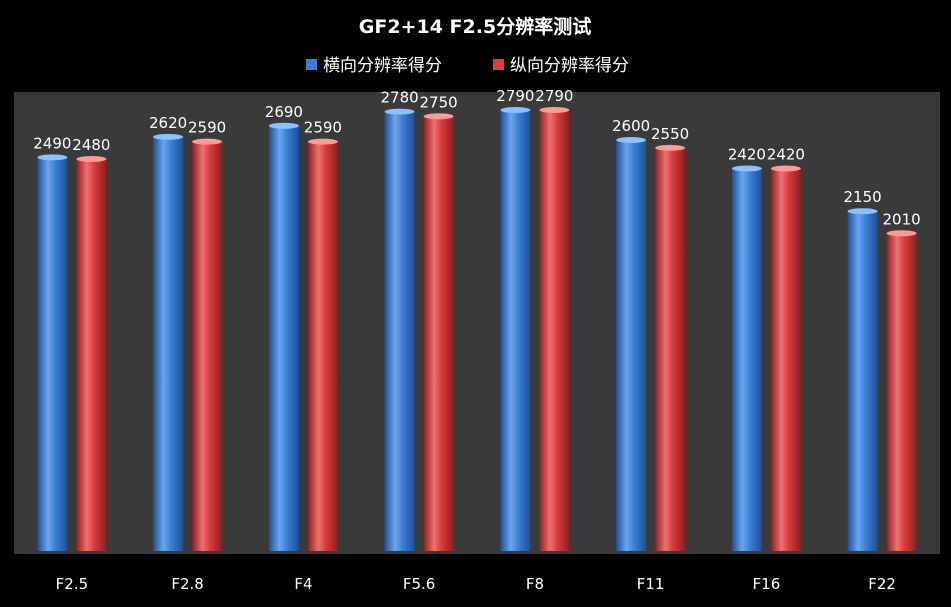 The width and height of the screenshot is (951, 607). Describe the element at coordinates (746, 359) in the screenshot. I see `bar-horizontal-F16` at that location.